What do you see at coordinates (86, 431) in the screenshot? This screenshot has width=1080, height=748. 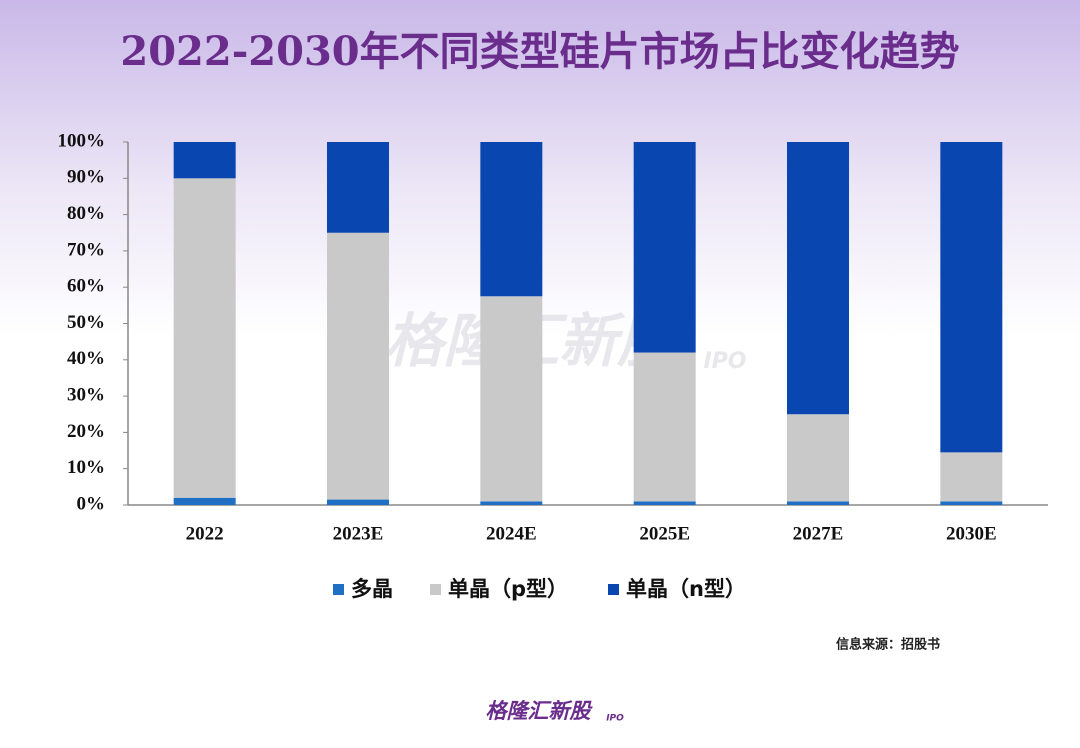 I see `y-tick-label: 20%` at bounding box center [86, 431].